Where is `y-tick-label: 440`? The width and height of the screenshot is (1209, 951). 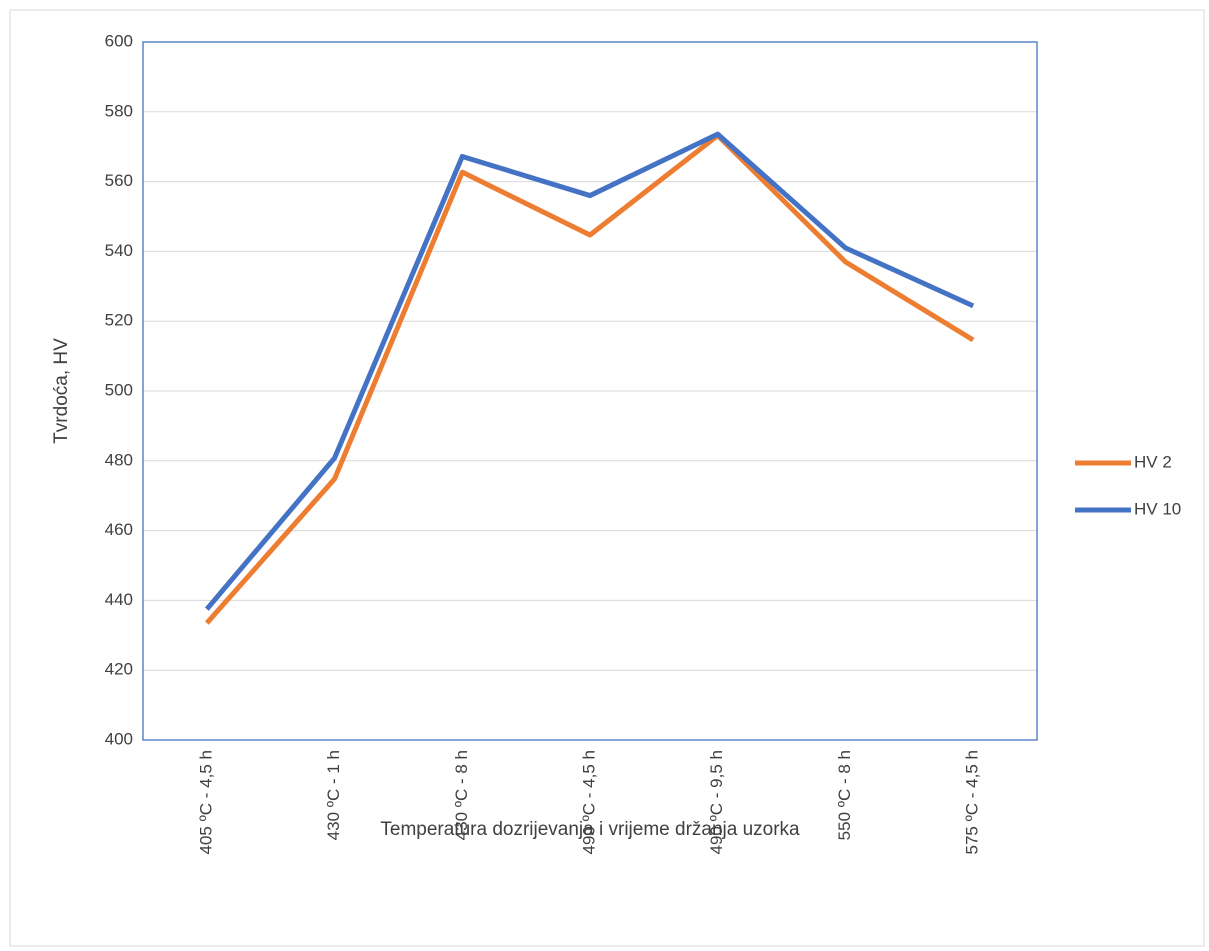 y-tick-label: 440 is located at coordinates (119, 599).